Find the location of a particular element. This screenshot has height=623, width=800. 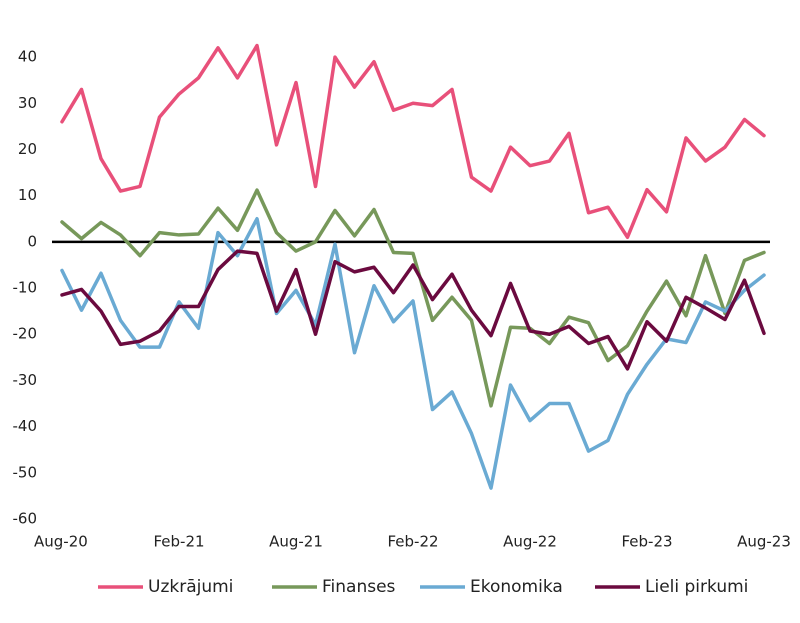

y-tick-label: -10 is located at coordinates (25, 288).